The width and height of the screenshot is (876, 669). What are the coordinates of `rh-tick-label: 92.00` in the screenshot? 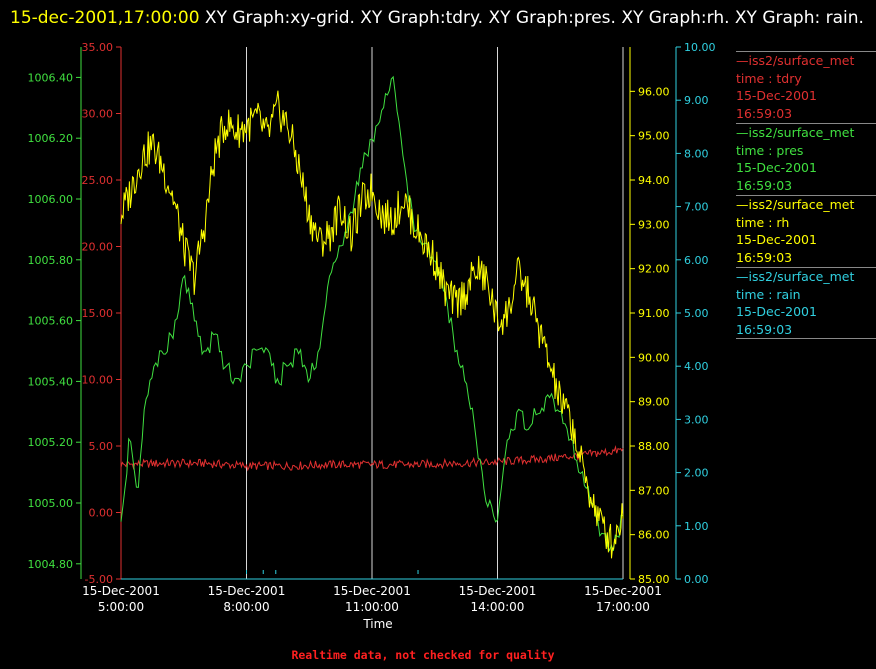 It's located at (654, 269).